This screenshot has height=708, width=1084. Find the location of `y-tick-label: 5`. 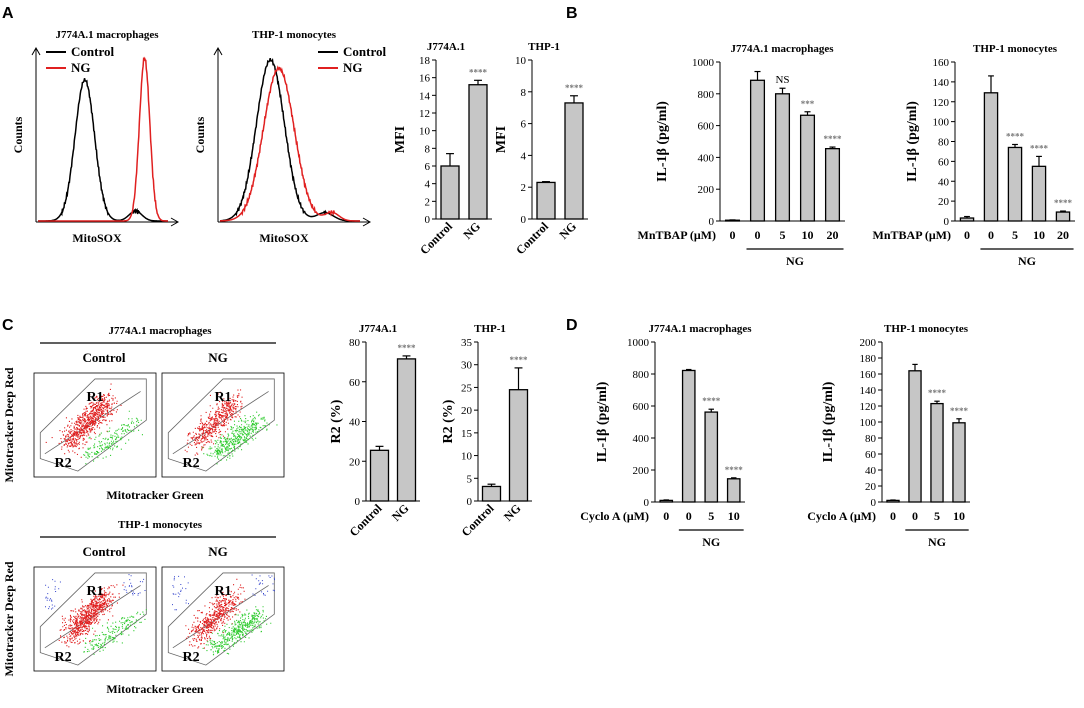

y-tick-label: 5 is located at coordinates (470, 479).